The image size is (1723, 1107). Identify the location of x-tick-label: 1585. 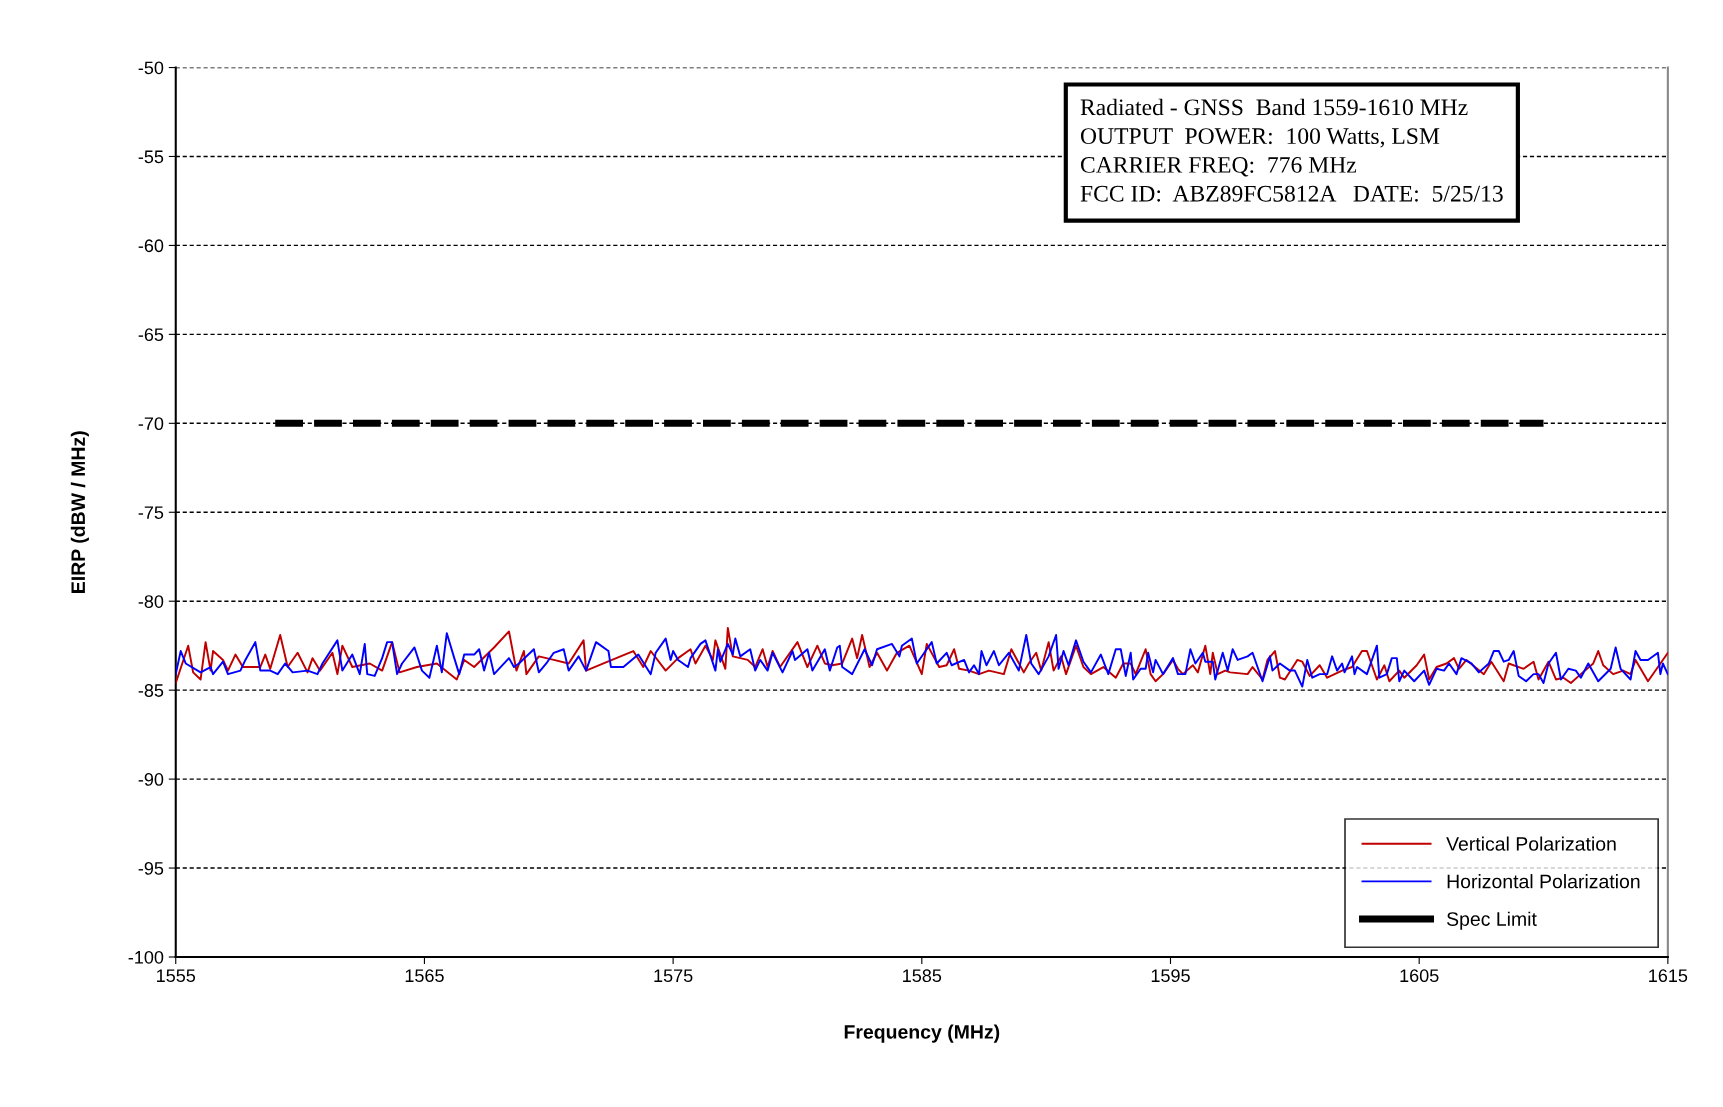
(922, 976).